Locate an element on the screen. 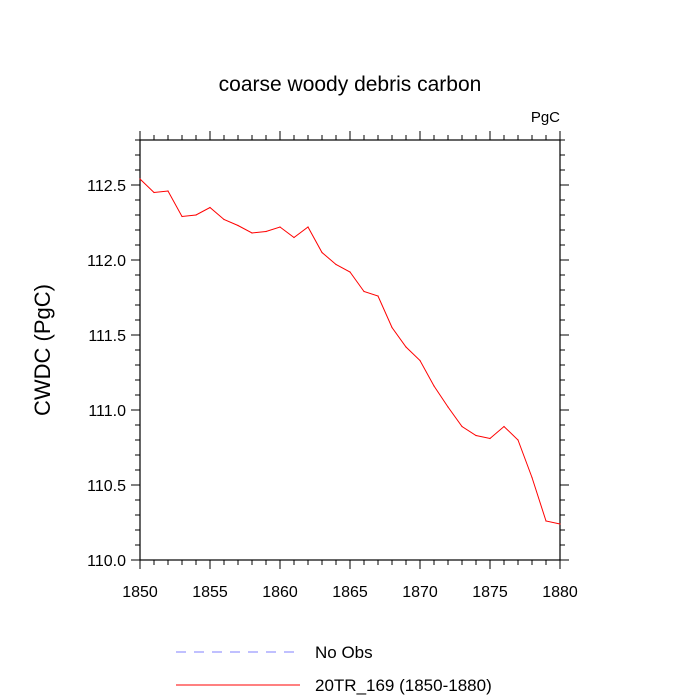  y-axis-label: CWDC (PgC) is located at coordinates (42, 350).